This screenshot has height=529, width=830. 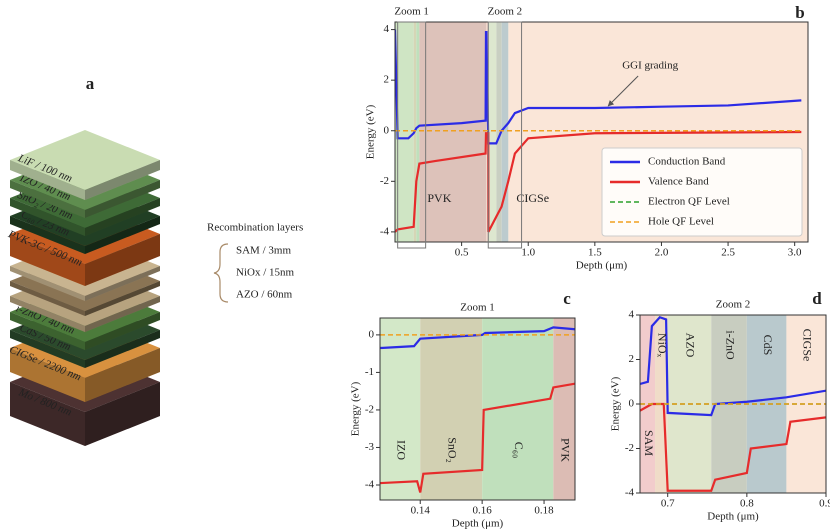 I want to click on chart-title: Zoom 1, so click(x=477, y=308).